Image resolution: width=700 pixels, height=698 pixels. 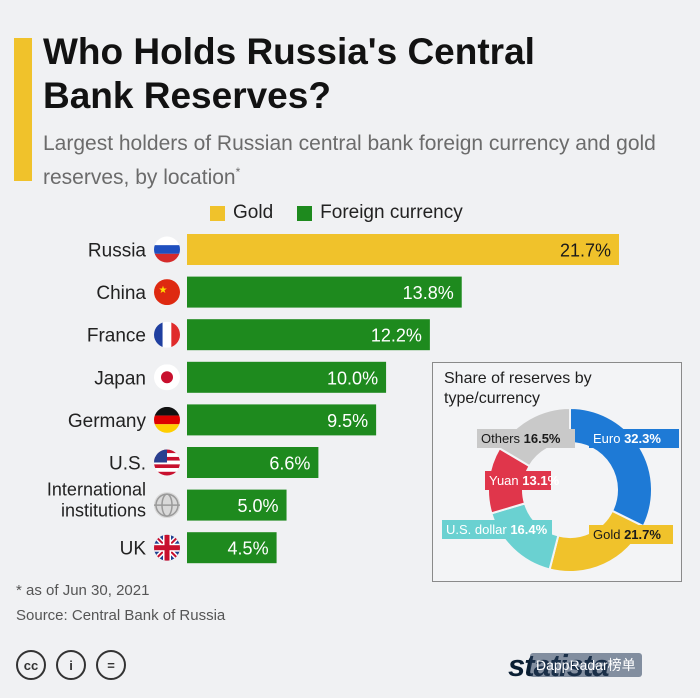 What do you see at coordinates (167, 249) in the screenshot?
I see `russia-flag-icon` at bounding box center [167, 249].